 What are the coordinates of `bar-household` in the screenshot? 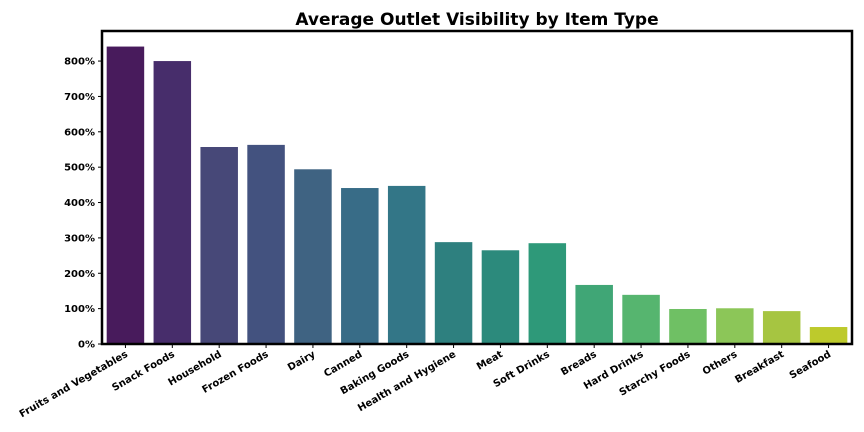 It's located at (219, 245).